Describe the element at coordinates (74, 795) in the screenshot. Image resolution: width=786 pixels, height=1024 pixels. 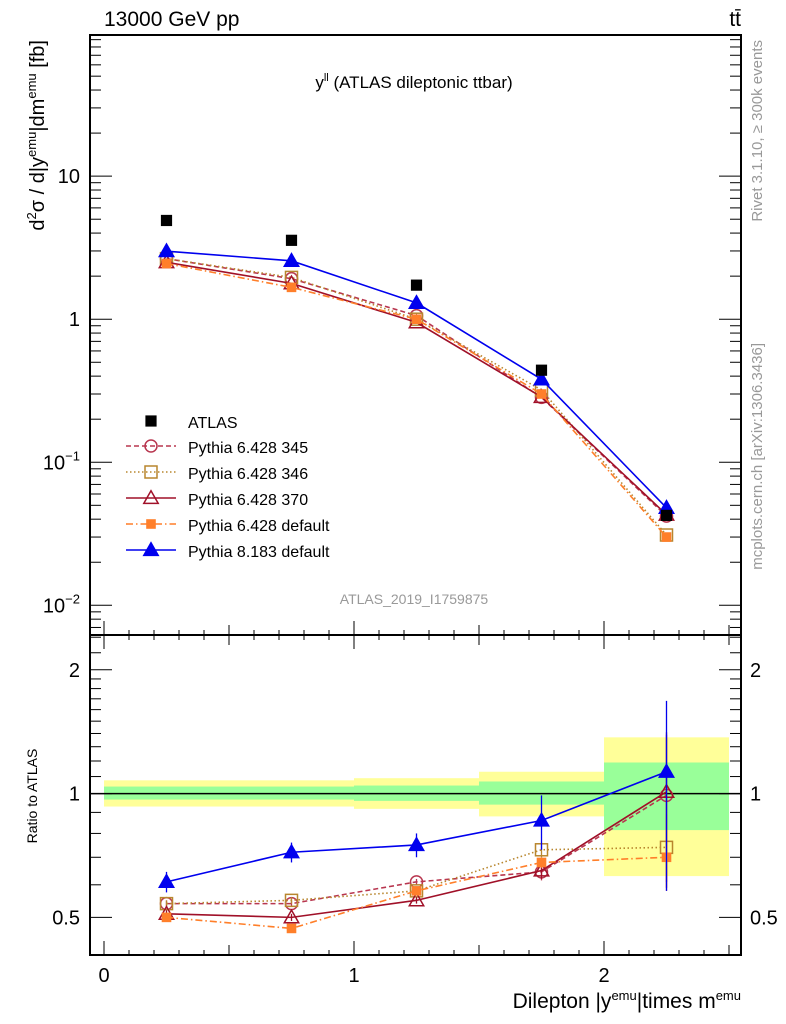
I see `ratio-tick-label-left: 1` at that location.